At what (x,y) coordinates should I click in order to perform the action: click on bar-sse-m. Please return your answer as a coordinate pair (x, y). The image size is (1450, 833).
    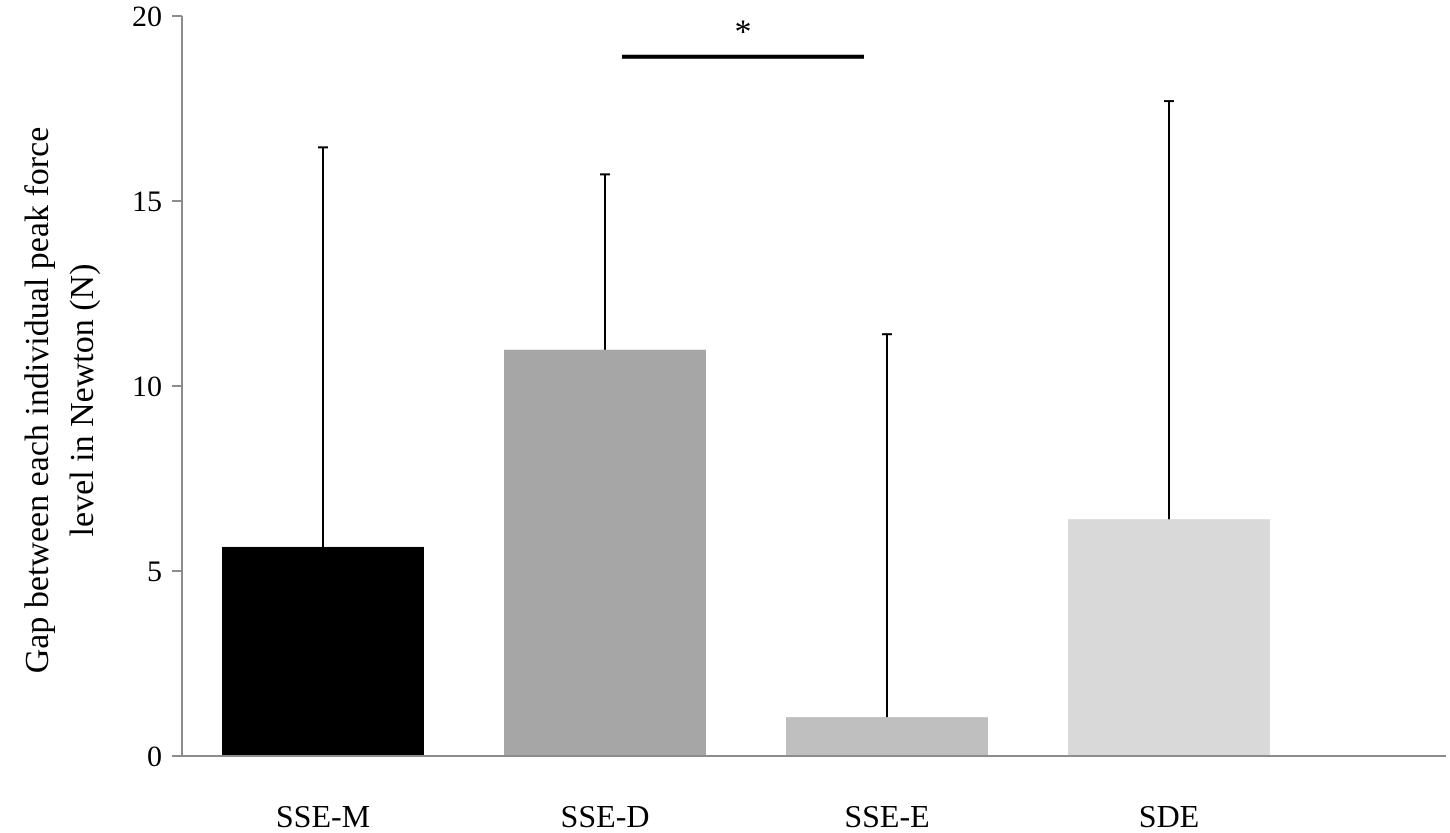
    Looking at the image, I should click on (323, 651).